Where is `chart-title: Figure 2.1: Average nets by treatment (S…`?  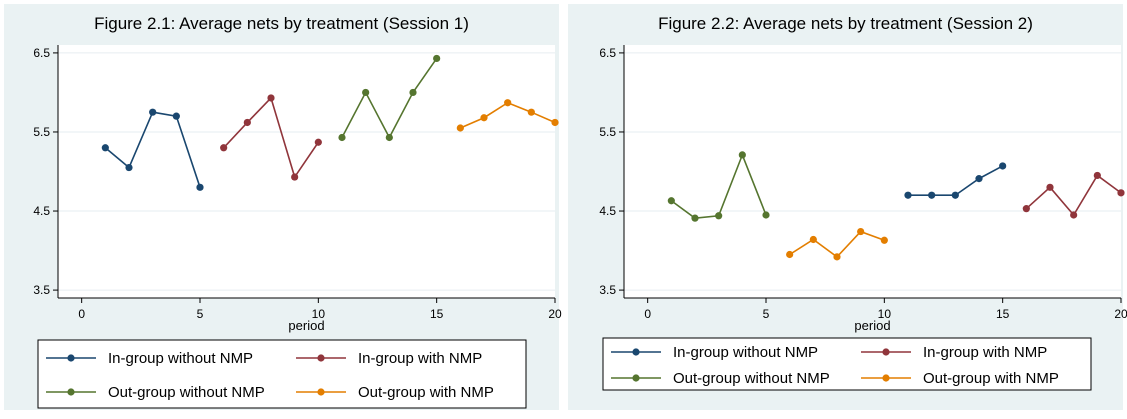
chart-title: Figure 2.1: Average nets by treatment (S… is located at coordinates (281, 23).